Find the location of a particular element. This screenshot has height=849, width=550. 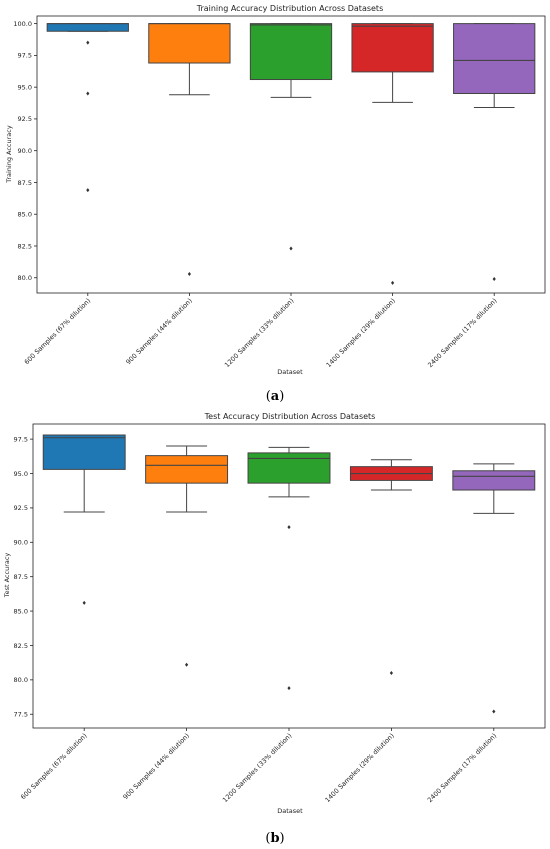

chart-b-y-axis: 77.5 80.0 82.5 85.0 87.5 90.0 92.5 95.0 97.5 is located at coordinates (23, 577).